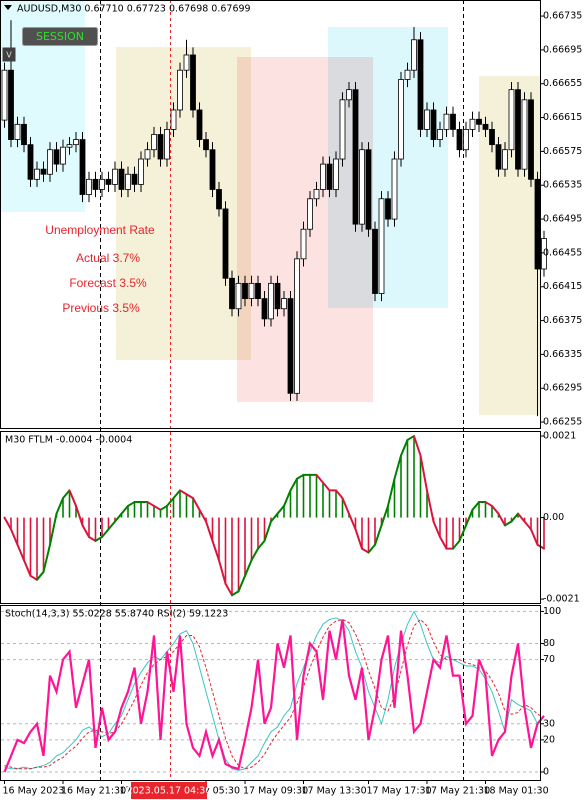  Describe the element at coordinates (562, 422) in the screenshot. I see `y-tick-label: 0.66255` at that location.